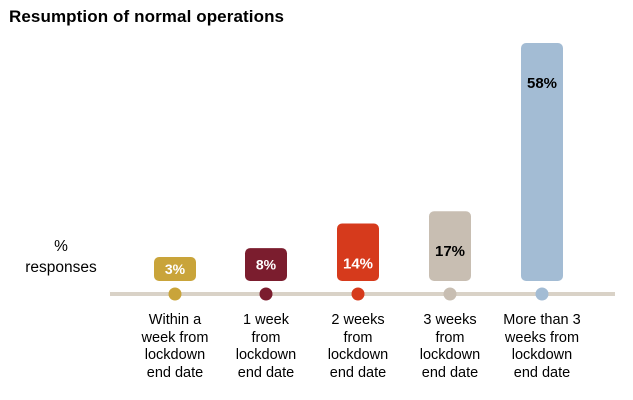 This screenshot has height=400, width=633. I want to click on category-label-line: 1 week, so click(266, 320).